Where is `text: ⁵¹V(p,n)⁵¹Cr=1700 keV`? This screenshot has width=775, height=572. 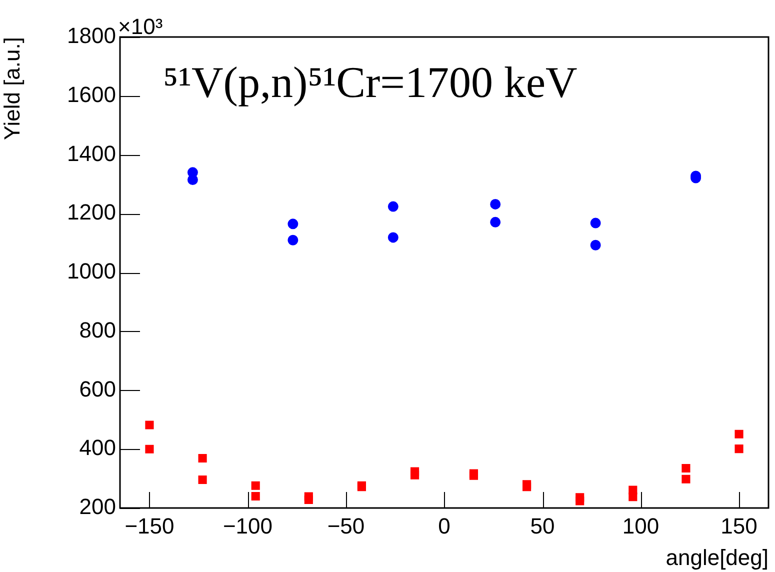
text: ⁵¹V(p,n)⁵¹Cr=1700 keV is located at coordinates (370, 82).